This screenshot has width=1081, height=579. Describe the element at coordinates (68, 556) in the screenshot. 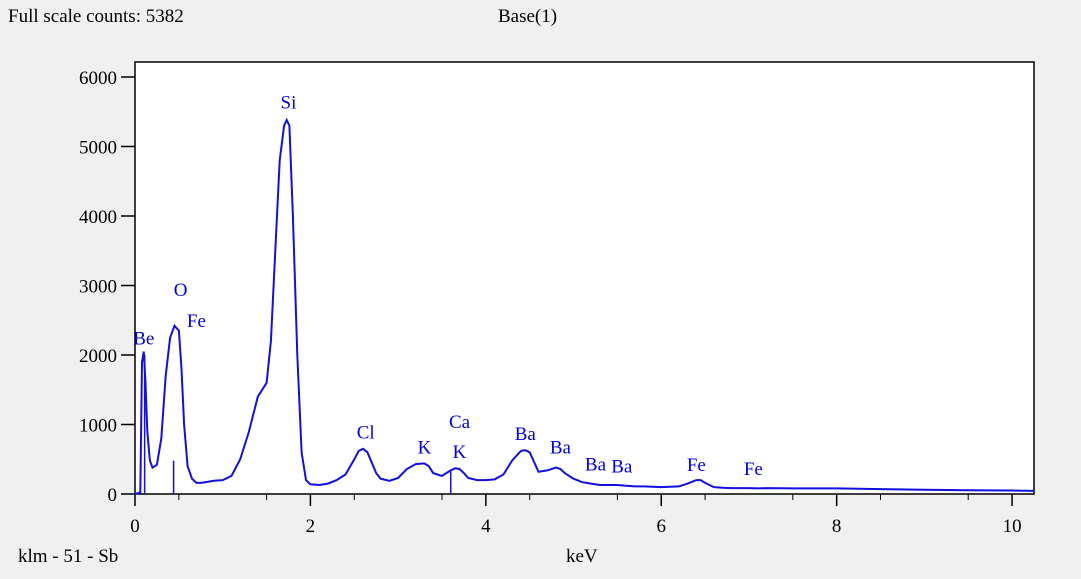

I see `sample-label: klm - 51 - Sb` at that location.